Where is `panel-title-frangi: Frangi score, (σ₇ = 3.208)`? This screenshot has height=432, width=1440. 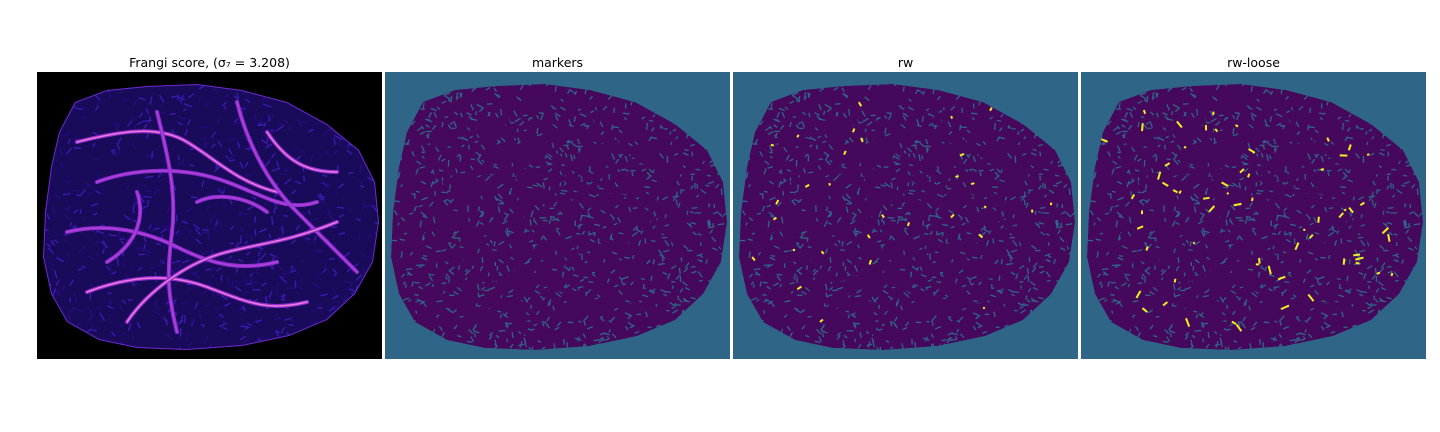 panel-title-frangi: Frangi score, (σ₇ = 3.208) is located at coordinates (209, 62).